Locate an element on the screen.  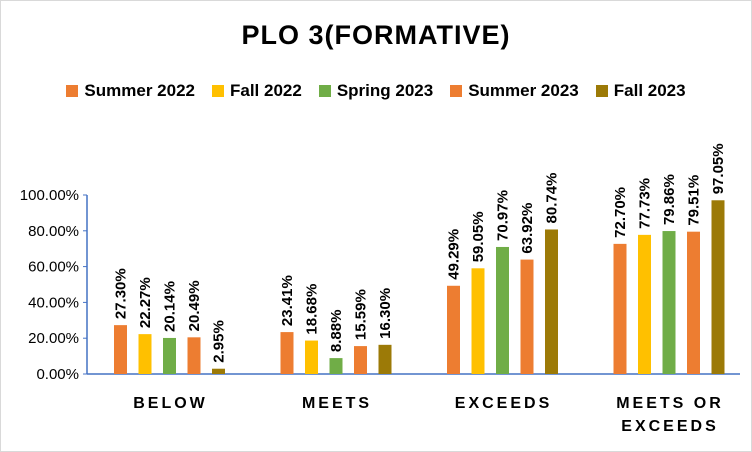
data-label: 20.14% is located at coordinates (170, 306).